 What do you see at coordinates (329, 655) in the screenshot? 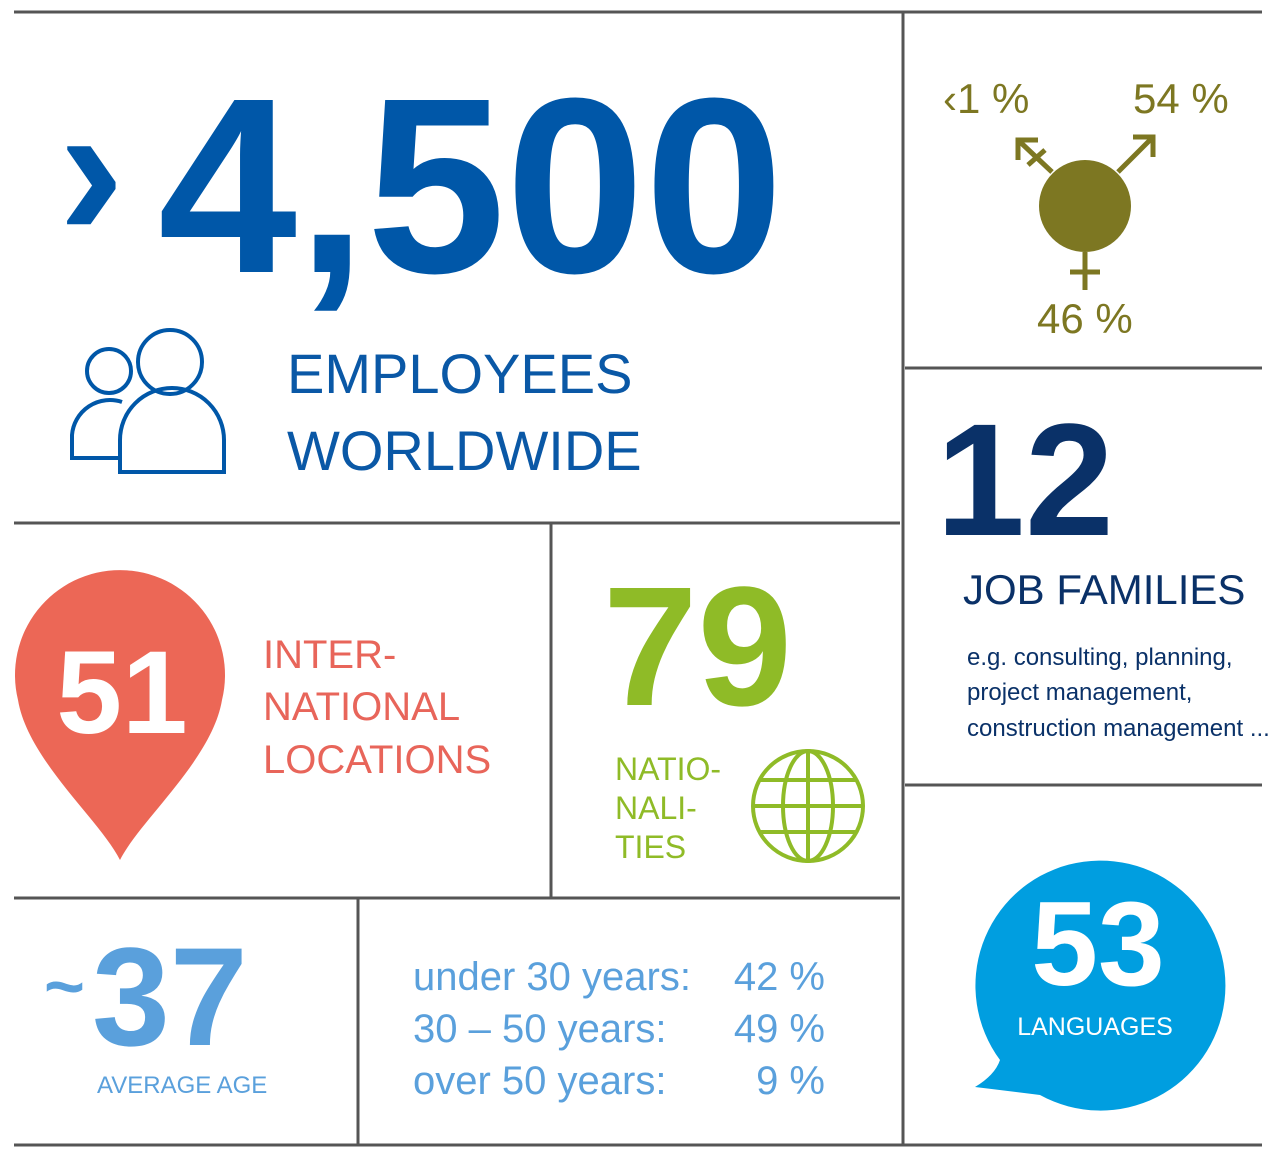
I see `locations-label: INTER-` at bounding box center [329, 655].